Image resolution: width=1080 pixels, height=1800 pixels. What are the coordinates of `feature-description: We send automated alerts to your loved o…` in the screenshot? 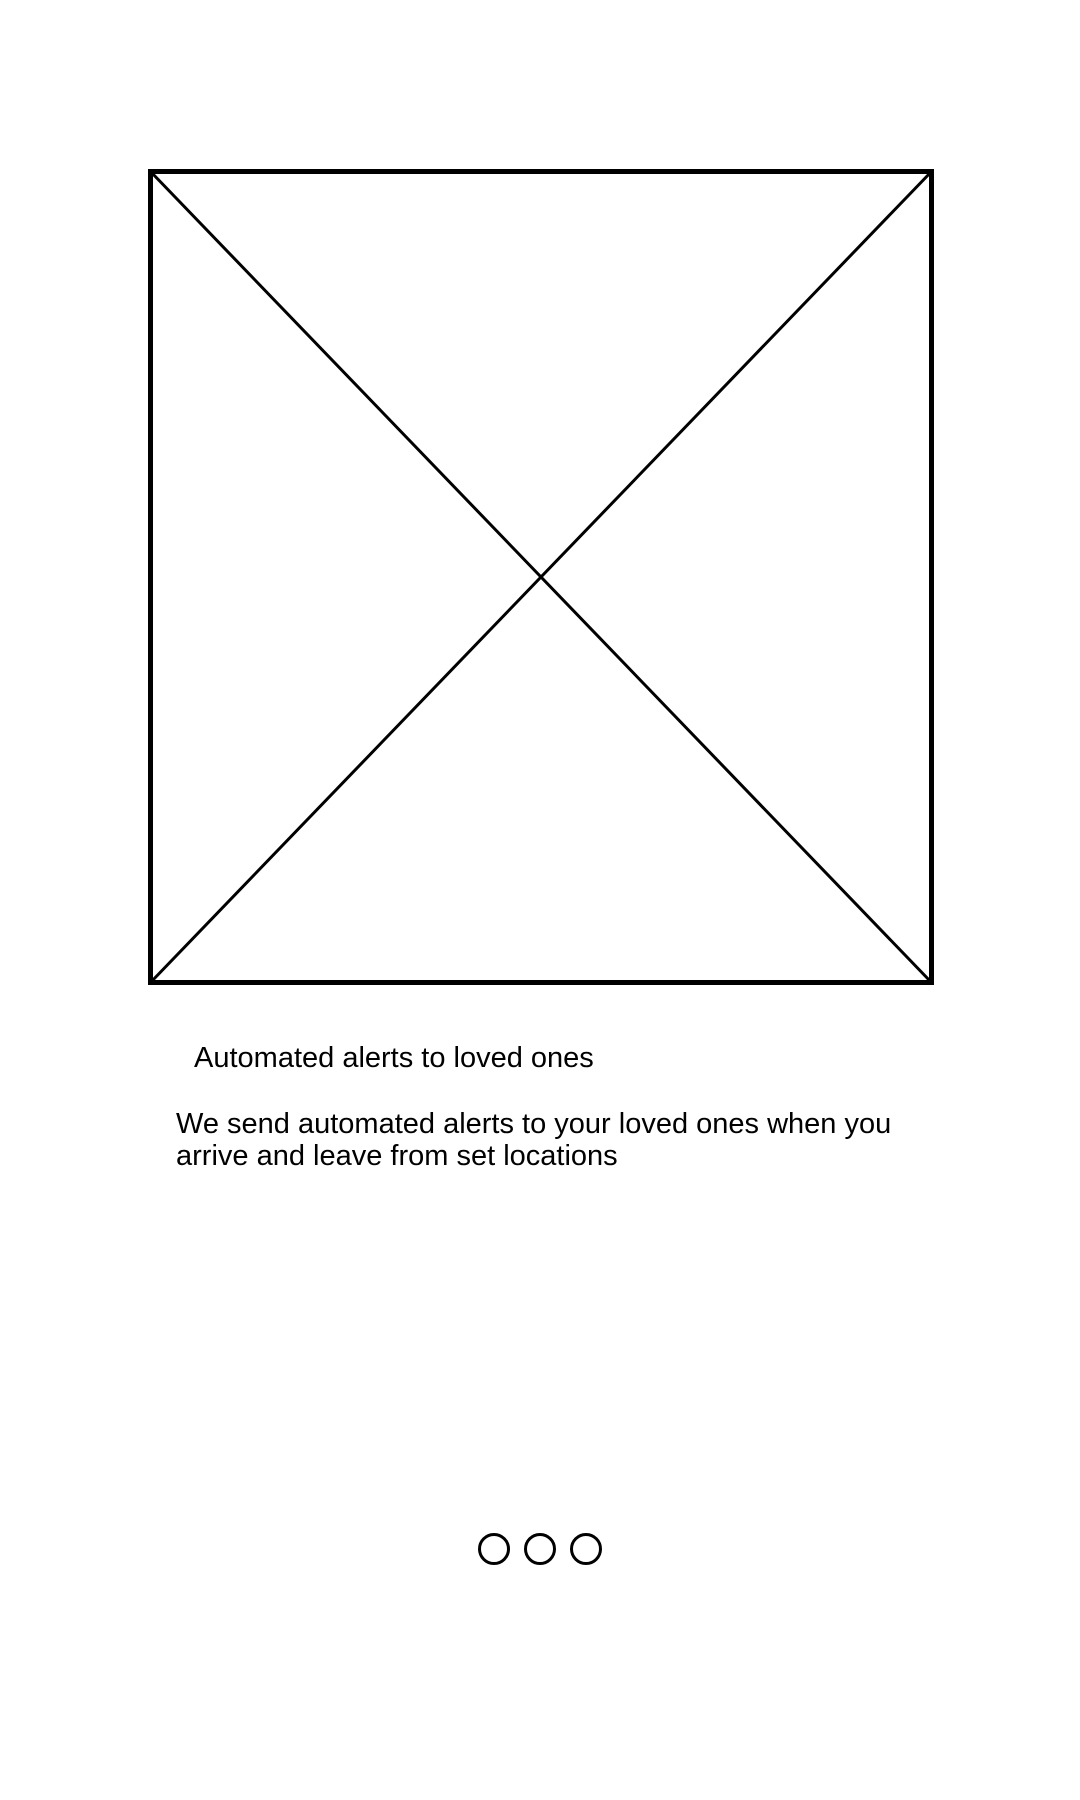 It's located at (534, 1140).